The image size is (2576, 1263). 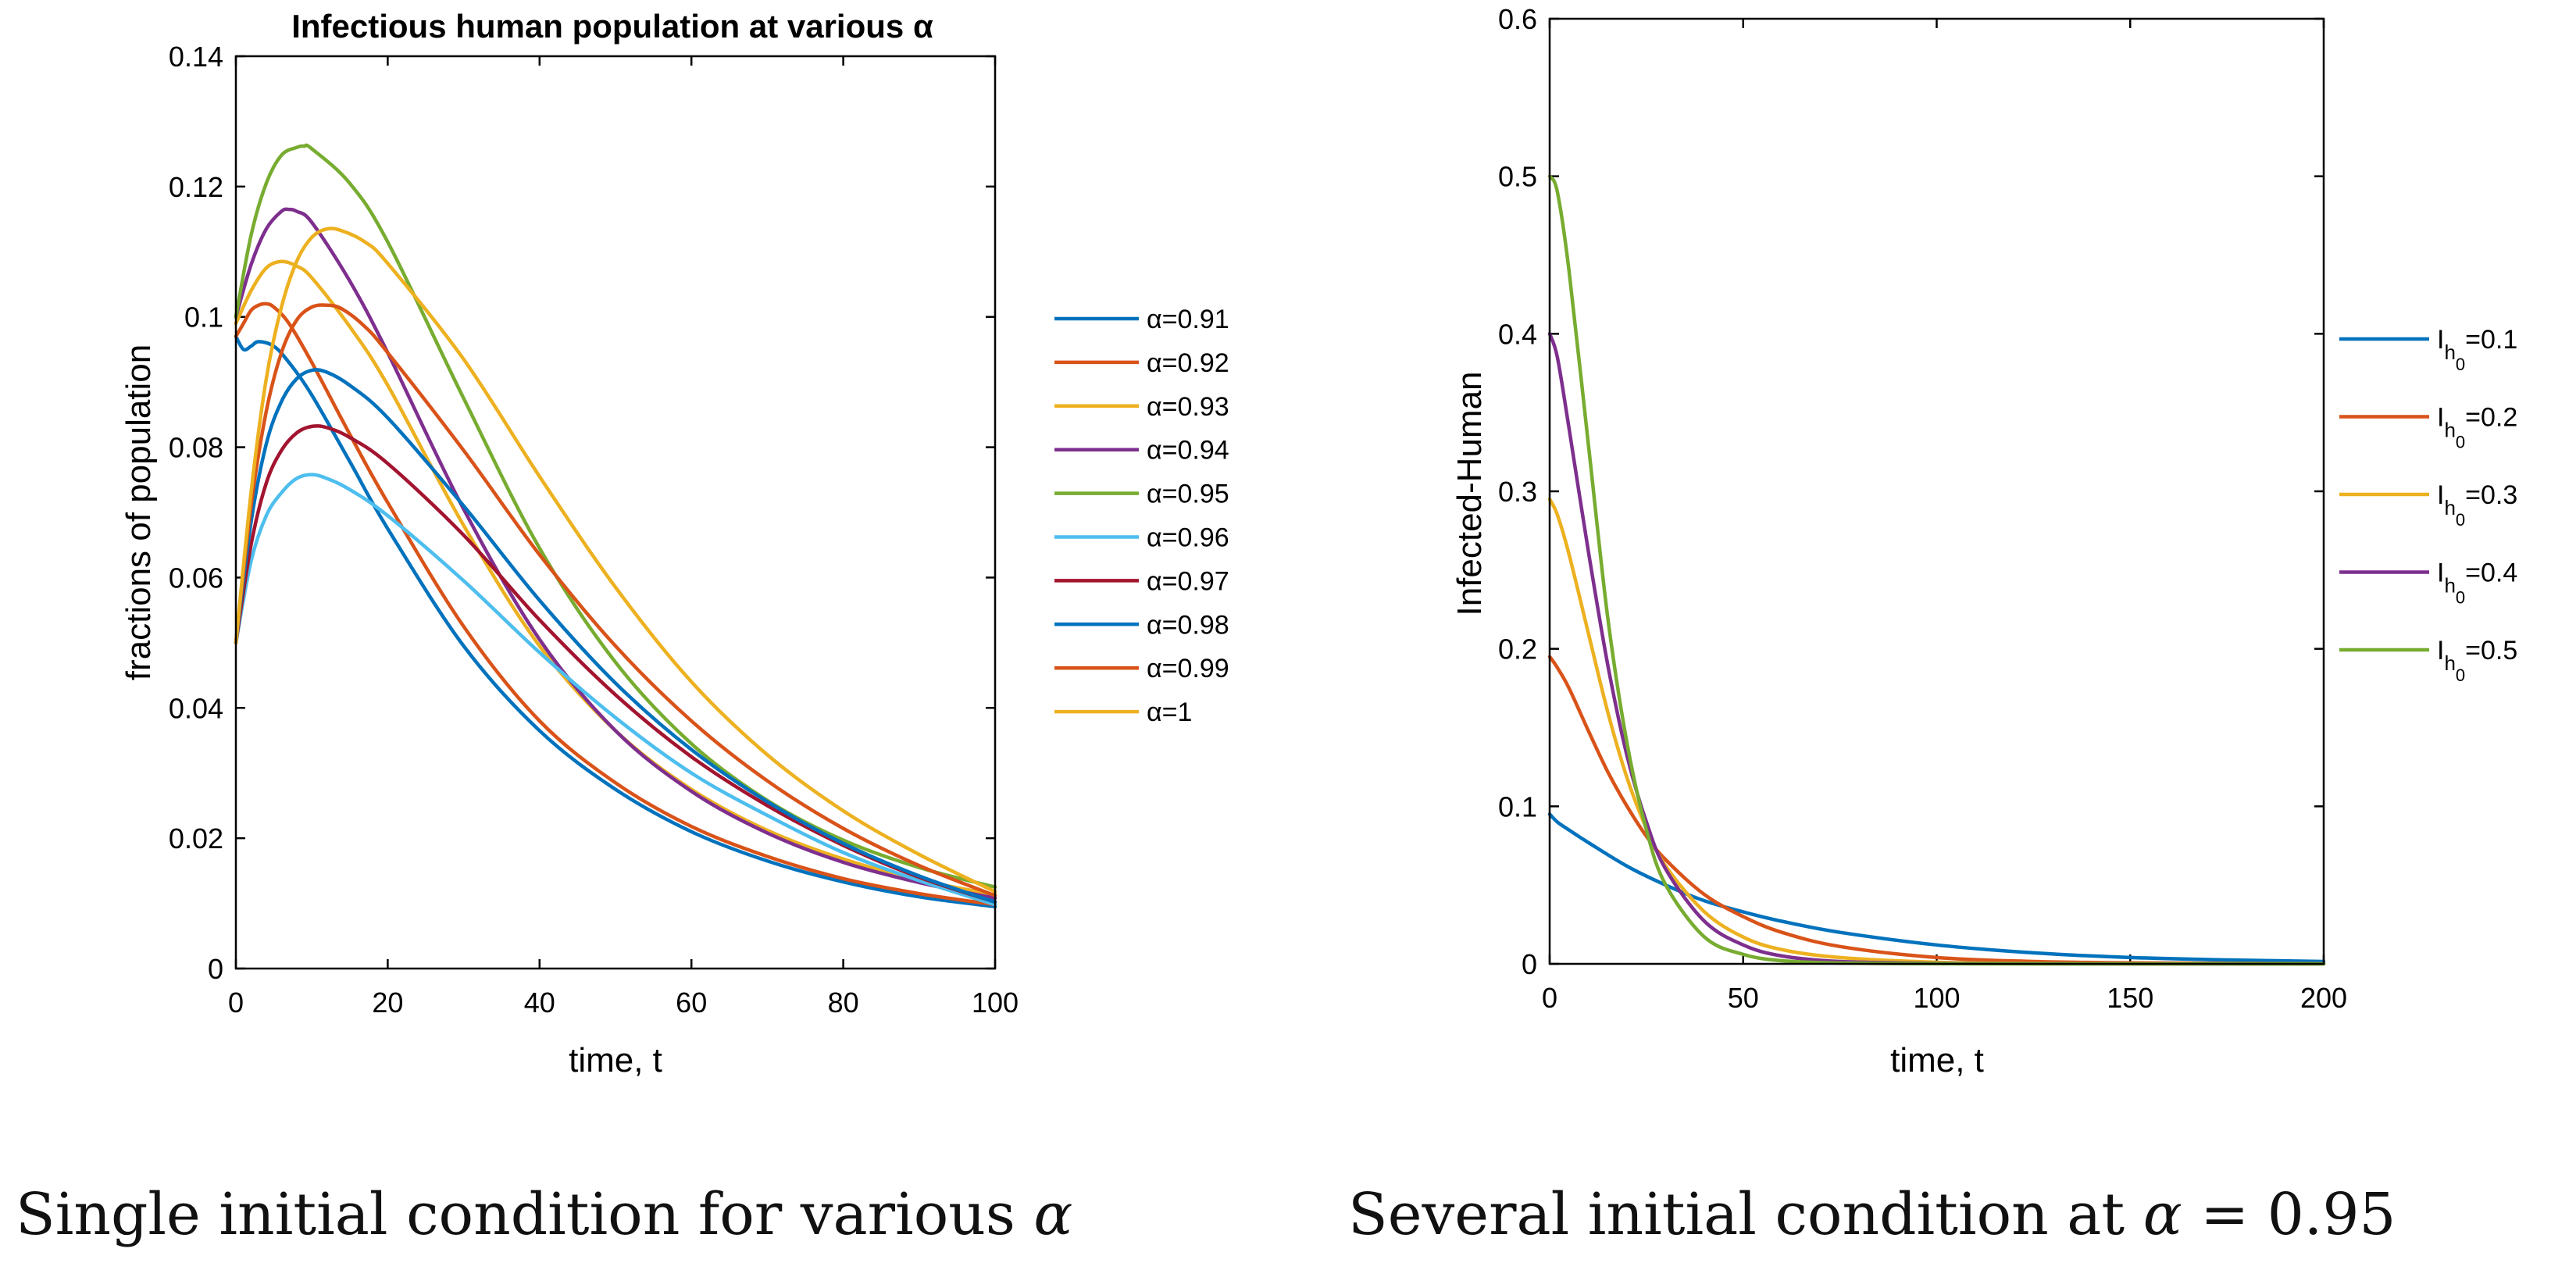 What do you see at coordinates (1517, 649) in the screenshot?
I see `y-tick-label: 0.2` at bounding box center [1517, 649].